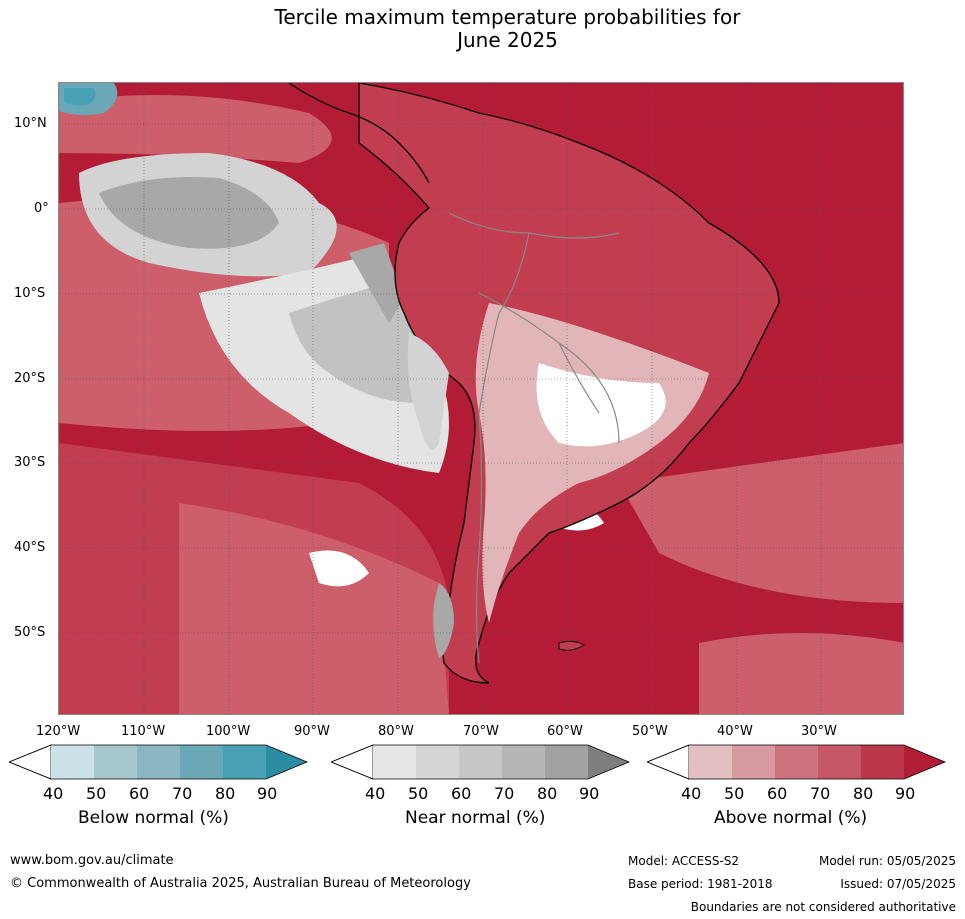  Describe the element at coordinates (777, 793) in the screenshot. I see `legend-above-tick-60: 60` at that location.